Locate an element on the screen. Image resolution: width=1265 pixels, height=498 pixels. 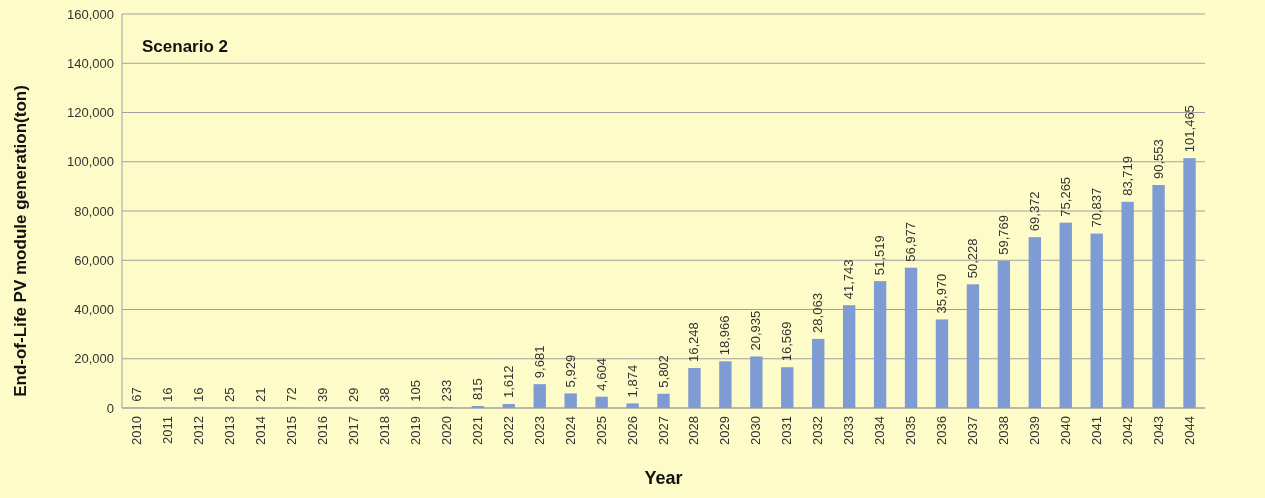
x-tick-label: 2041 is located at coordinates (1096, 430).